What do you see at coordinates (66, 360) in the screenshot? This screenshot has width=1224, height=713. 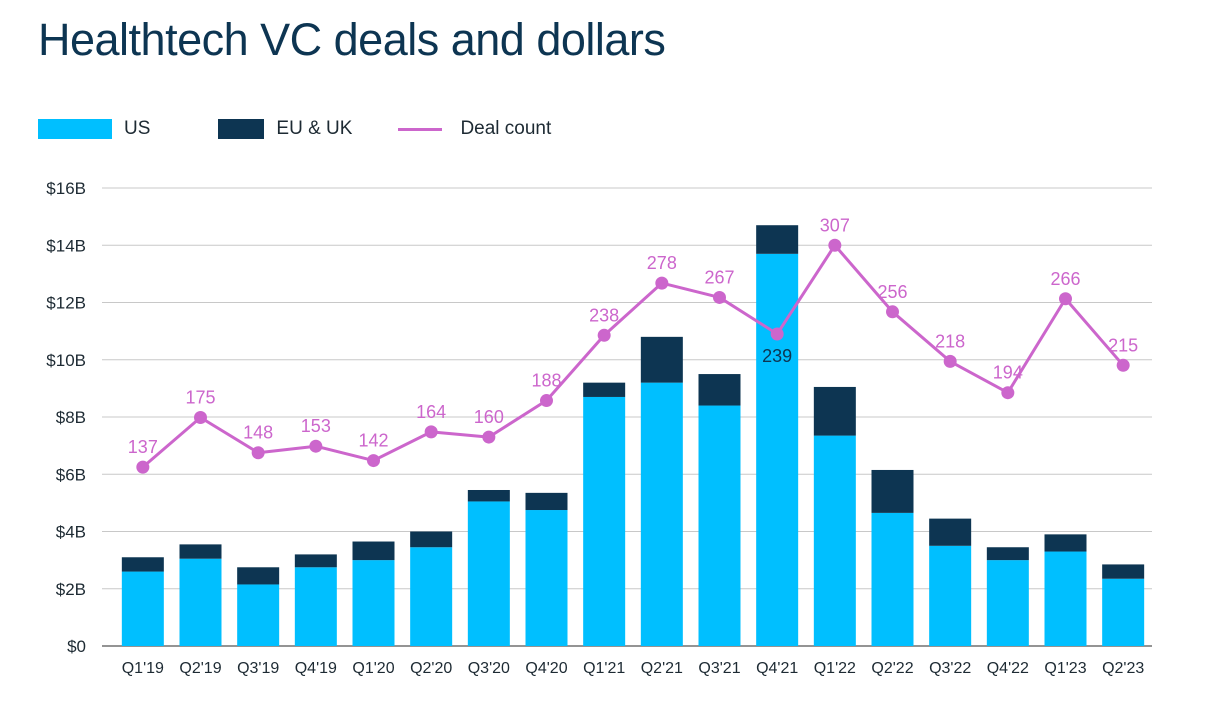 I see `y-tick-label: $10B` at bounding box center [66, 360].